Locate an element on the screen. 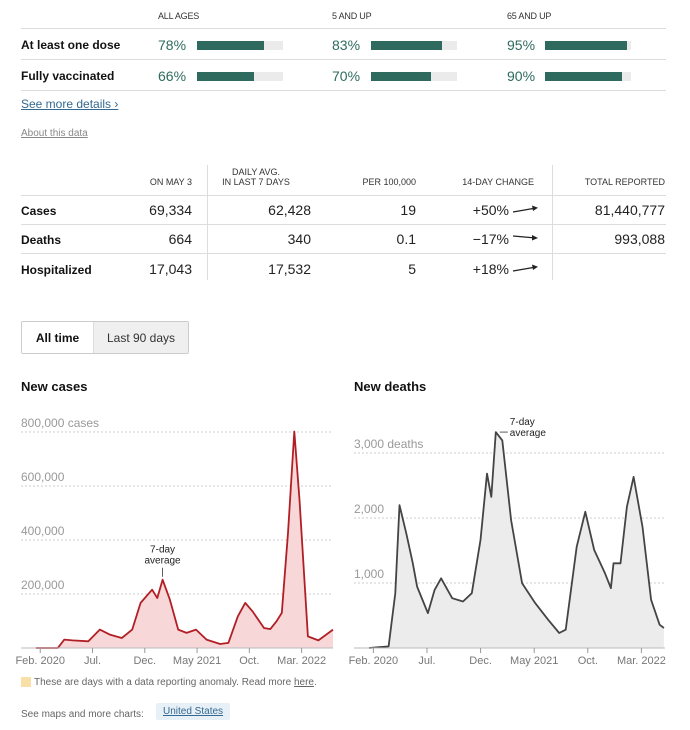 The height and width of the screenshot is (730, 690). col-header-14-day-change: 14-DAY CHANGE is located at coordinates (498, 182).